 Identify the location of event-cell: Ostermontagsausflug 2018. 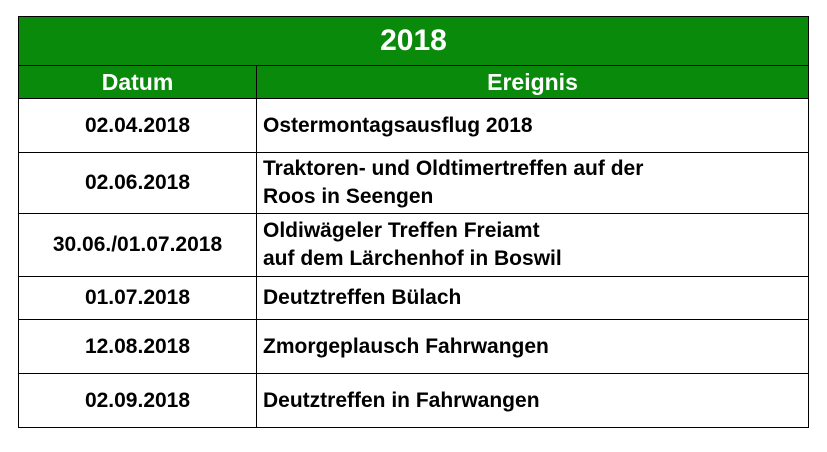
(532, 125).